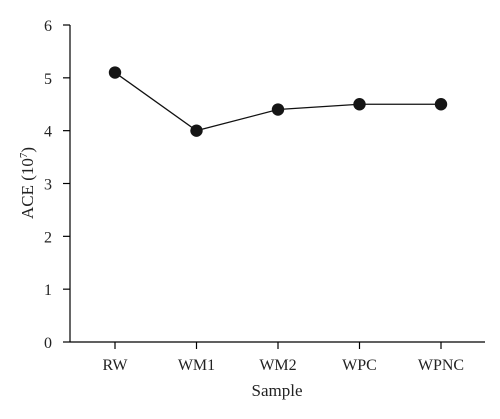 The width and height of the screenshot is (500, 419). What do you see at coordinates (441, 365) in the screenshot?
I see `x-tick-label-wpnc: WPNC` at bounding box center [441, 365].